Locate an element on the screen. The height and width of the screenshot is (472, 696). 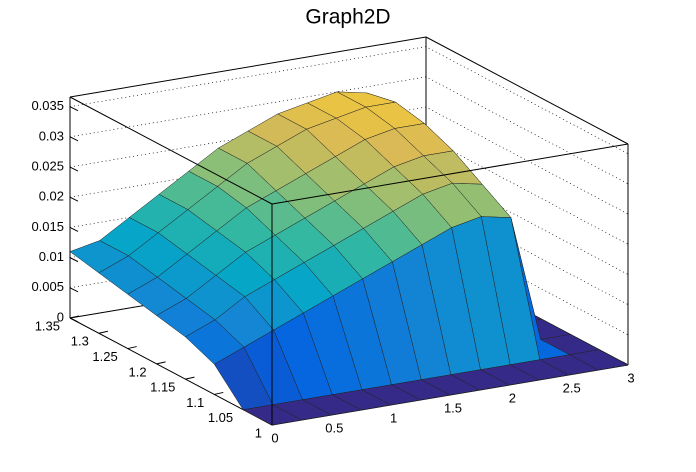
chart-title: Graph2D is located at coordinates (347, 17).